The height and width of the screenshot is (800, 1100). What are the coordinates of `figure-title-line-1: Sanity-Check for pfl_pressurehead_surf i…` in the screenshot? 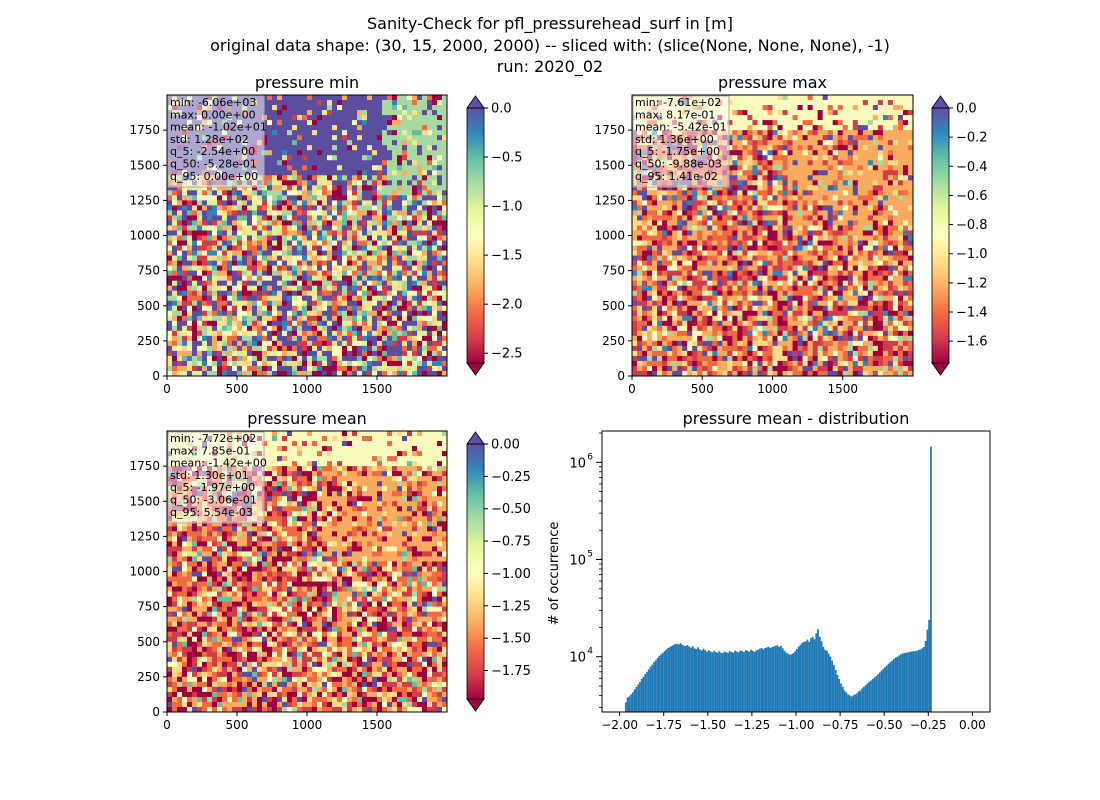 It's located at (550, 24).